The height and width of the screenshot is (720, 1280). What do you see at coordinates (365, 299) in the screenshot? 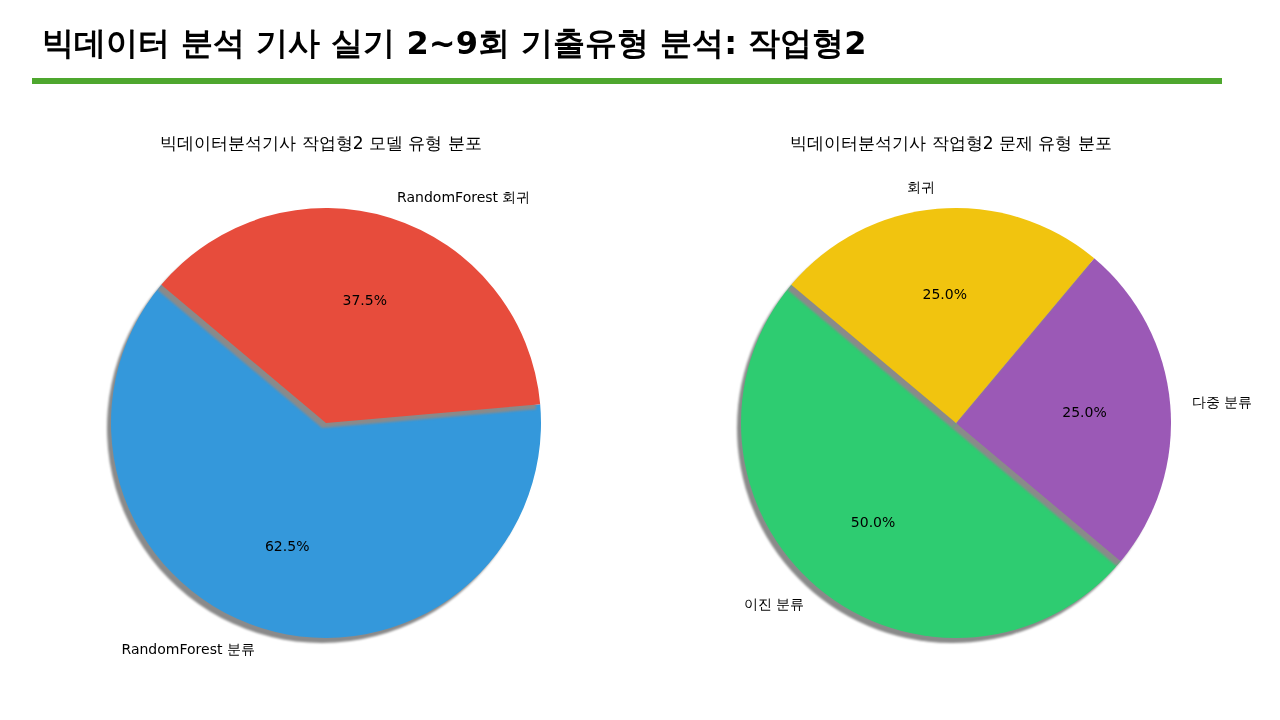
I see `data-label: 37.5%` at bounding box center [365, 299].